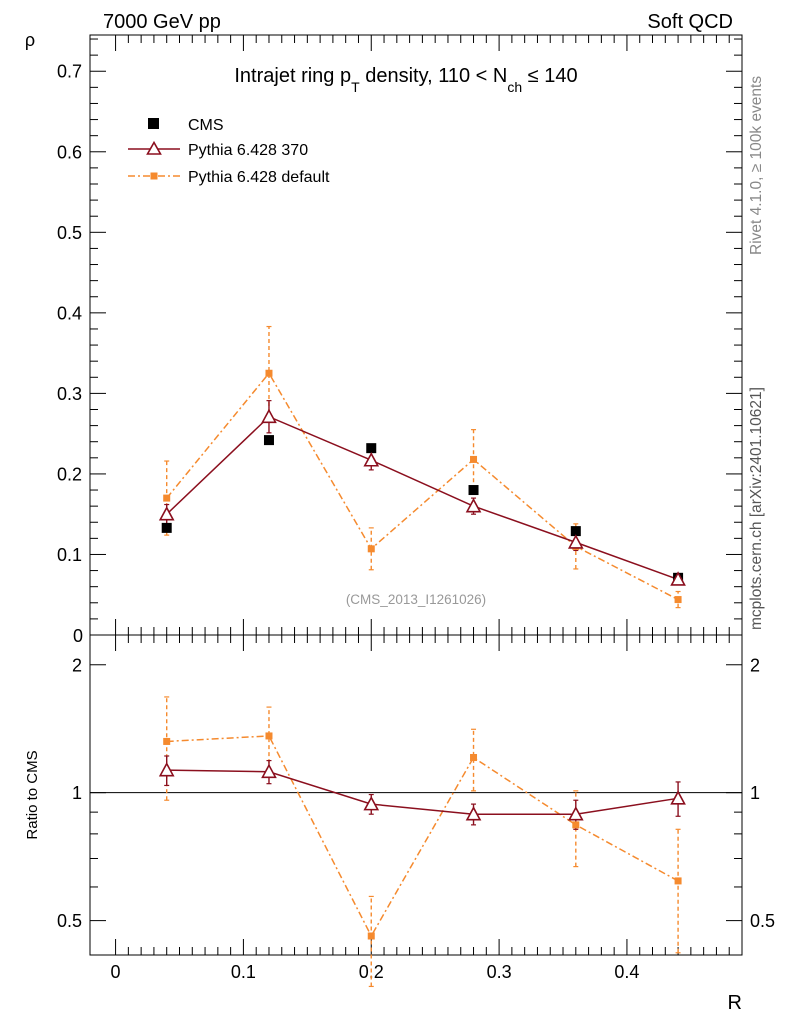 The width and height of the screenshot is (786, 1024). What do you see at coordinates (243, 972) in the screenshot?
I see `ratio-x-tick-label: 0.1` at bounding box center [243, 972].